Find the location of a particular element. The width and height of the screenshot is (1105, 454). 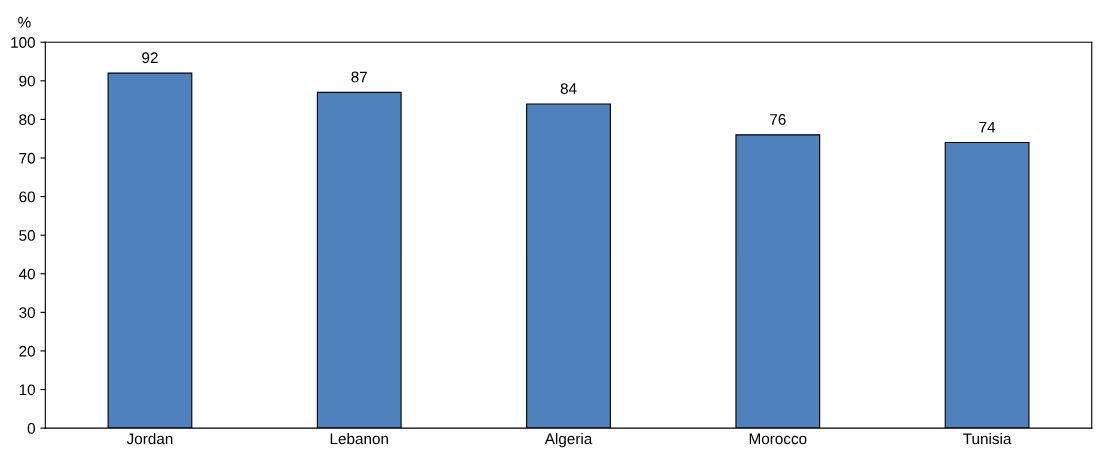

y-axis-title: % is located at coordinates (24, 22).